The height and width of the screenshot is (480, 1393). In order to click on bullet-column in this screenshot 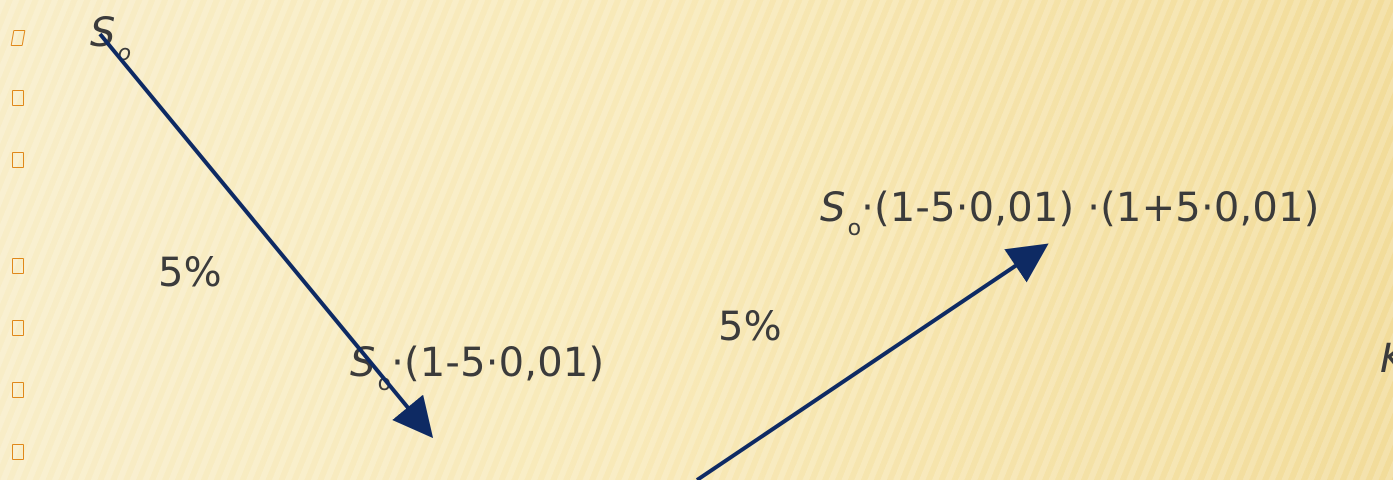, I will do `click(21, 250)`.